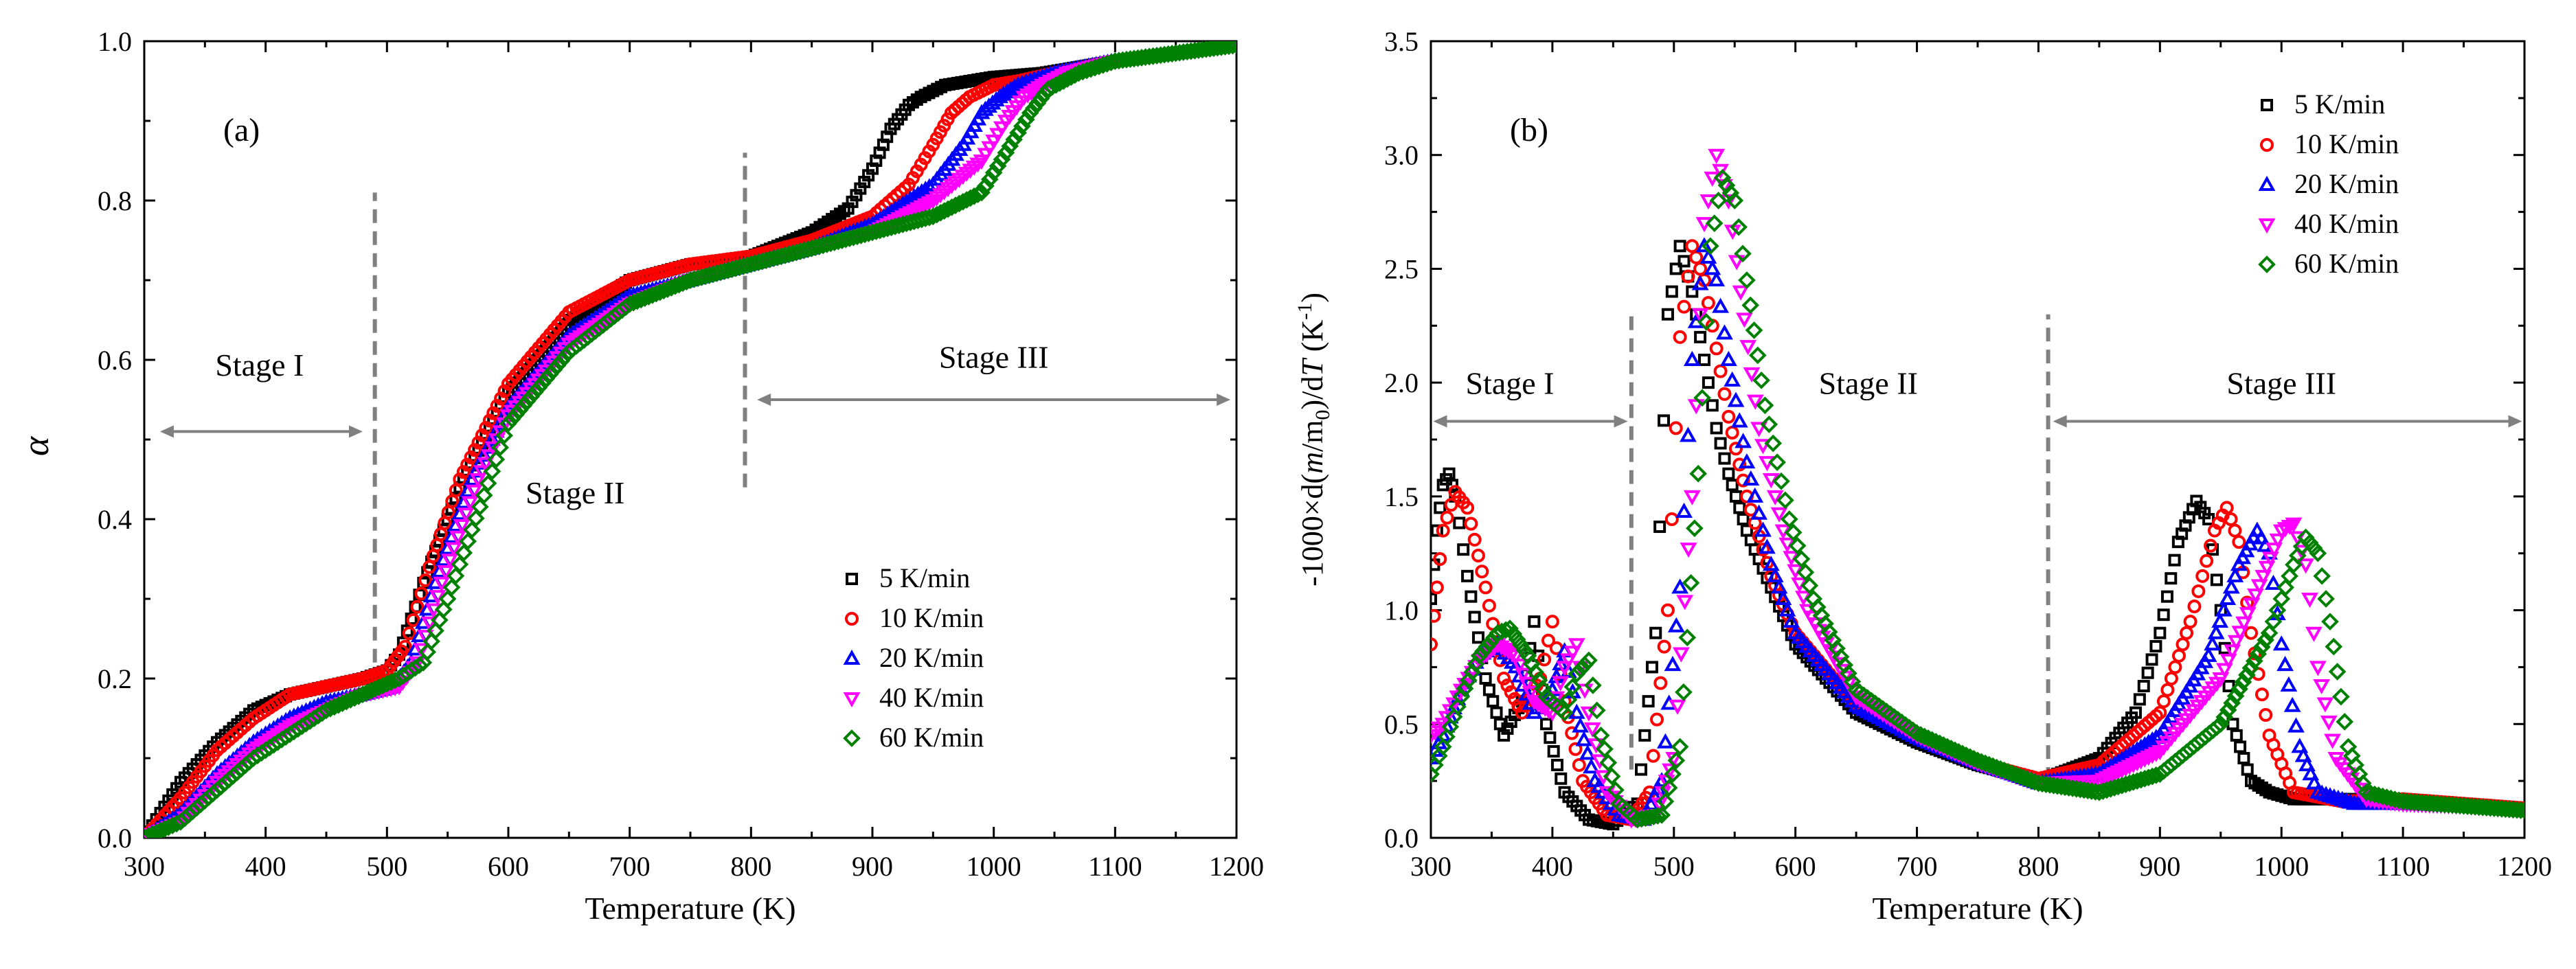 The height and width of the screenshot is (969, 2576). I want to click on y-axis-label-part: /m, so click(1312, 436).